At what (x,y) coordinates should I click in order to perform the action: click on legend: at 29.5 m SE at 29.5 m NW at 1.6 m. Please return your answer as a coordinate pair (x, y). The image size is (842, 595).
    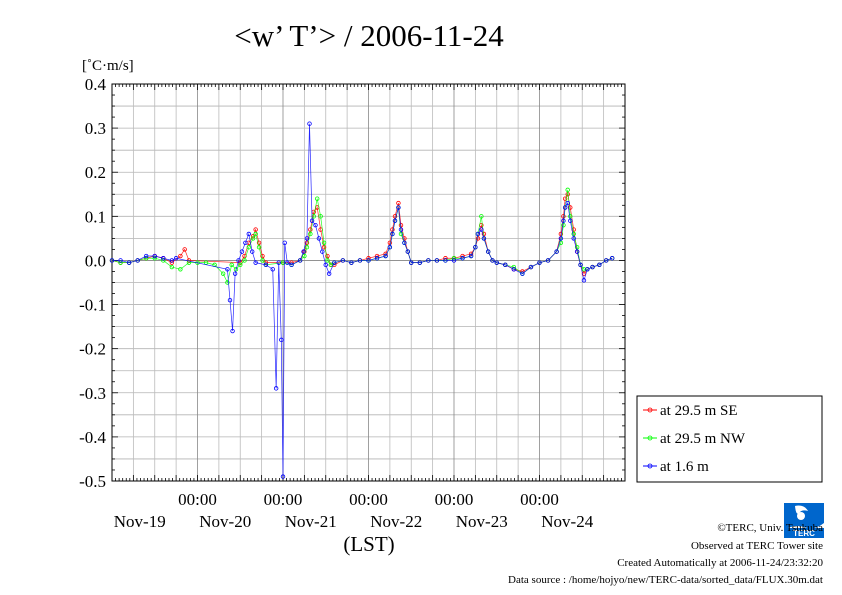
    Looking at the image, I should click on (729, 439).